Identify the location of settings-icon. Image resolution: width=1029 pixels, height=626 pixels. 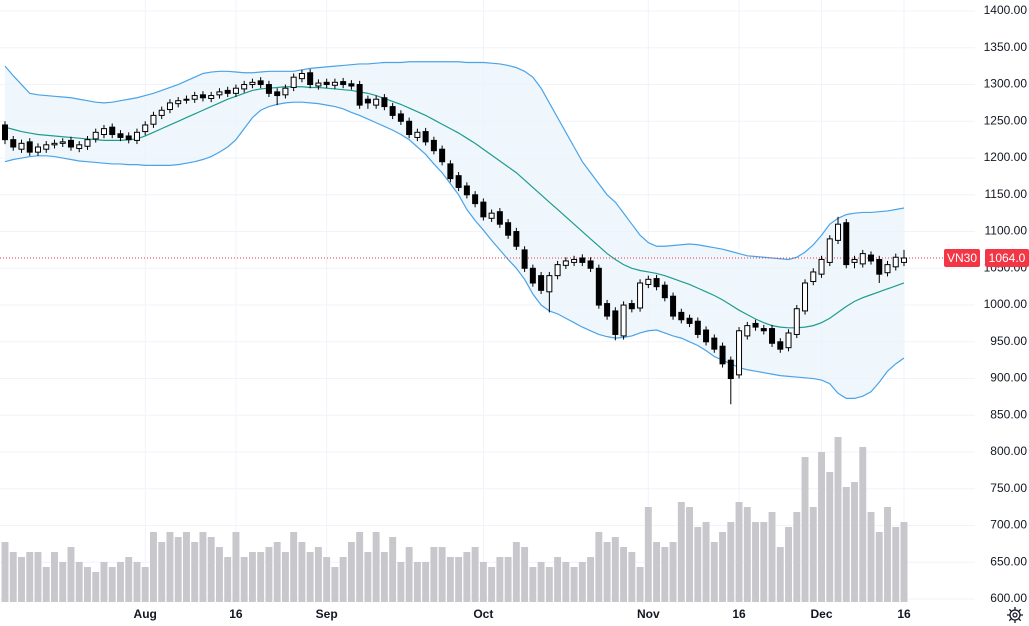
(1015, 615).